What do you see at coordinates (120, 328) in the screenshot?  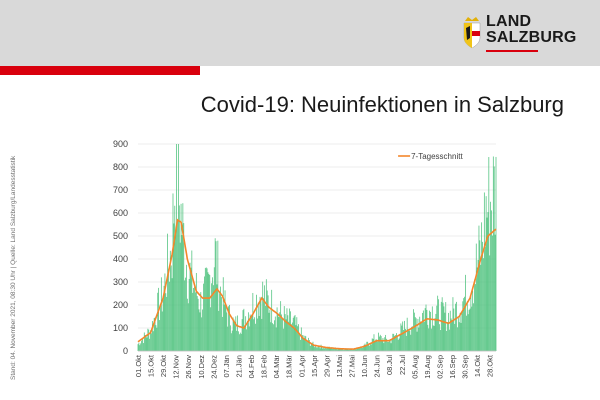 I see `y-tick-label: 100` at bounding box center [120, 328].